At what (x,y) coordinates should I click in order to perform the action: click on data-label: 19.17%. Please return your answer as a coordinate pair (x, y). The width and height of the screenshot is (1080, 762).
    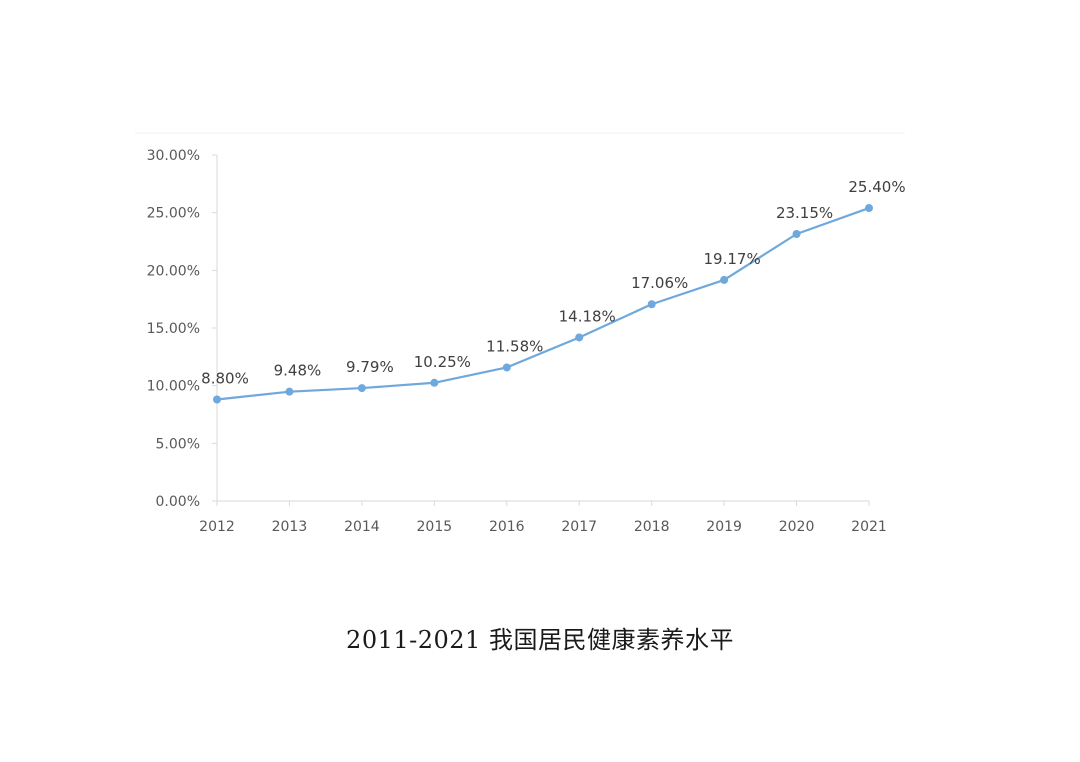
    Looking at the image, I should click on (732, 259).